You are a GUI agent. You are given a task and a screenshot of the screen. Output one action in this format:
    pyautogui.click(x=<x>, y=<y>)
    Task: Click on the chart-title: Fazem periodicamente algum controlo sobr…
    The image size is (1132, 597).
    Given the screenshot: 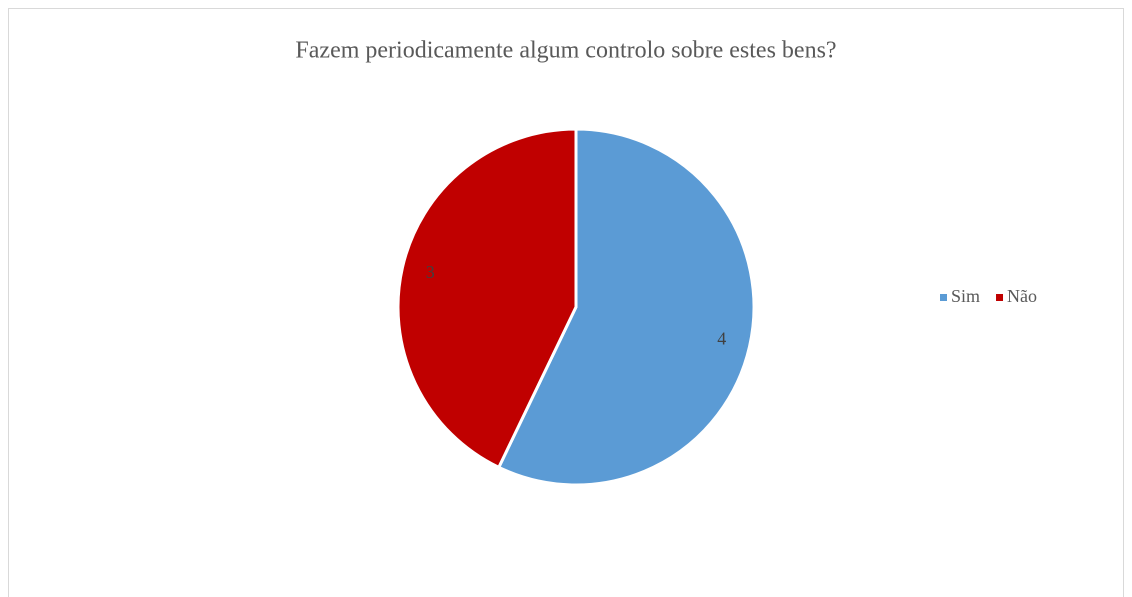 What is the action you would take?
    pyautogui.click(x=565, y=51)
    